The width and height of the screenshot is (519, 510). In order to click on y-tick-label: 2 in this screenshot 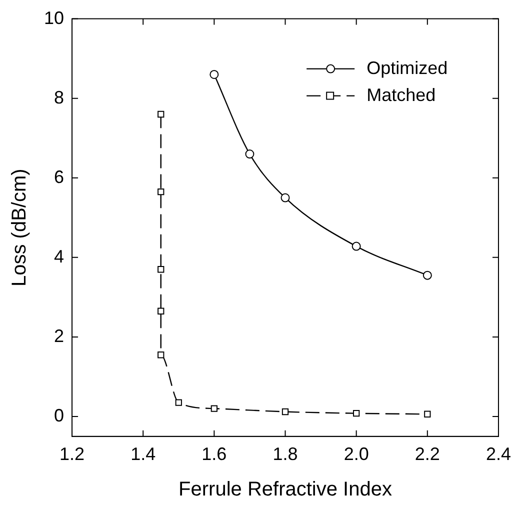, I will do `click(59, 336)`.